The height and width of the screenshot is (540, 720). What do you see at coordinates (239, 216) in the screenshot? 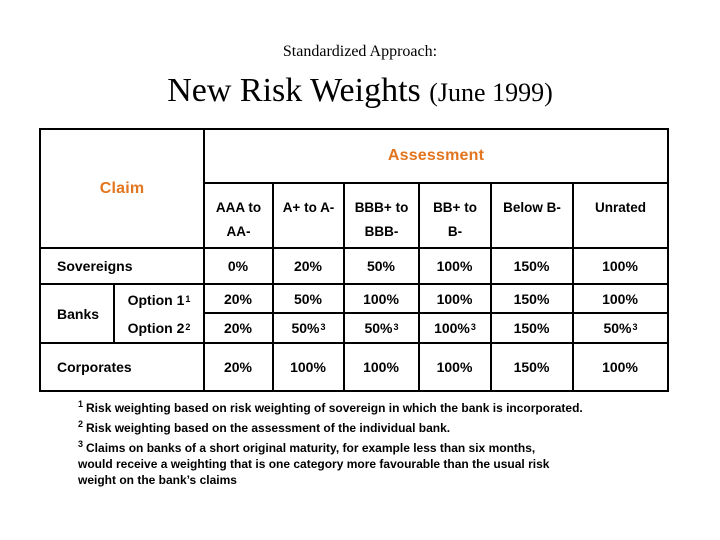
I see `rating-header-aaa-to-aa: AAA to AA-` at bounding box center [239, 216].